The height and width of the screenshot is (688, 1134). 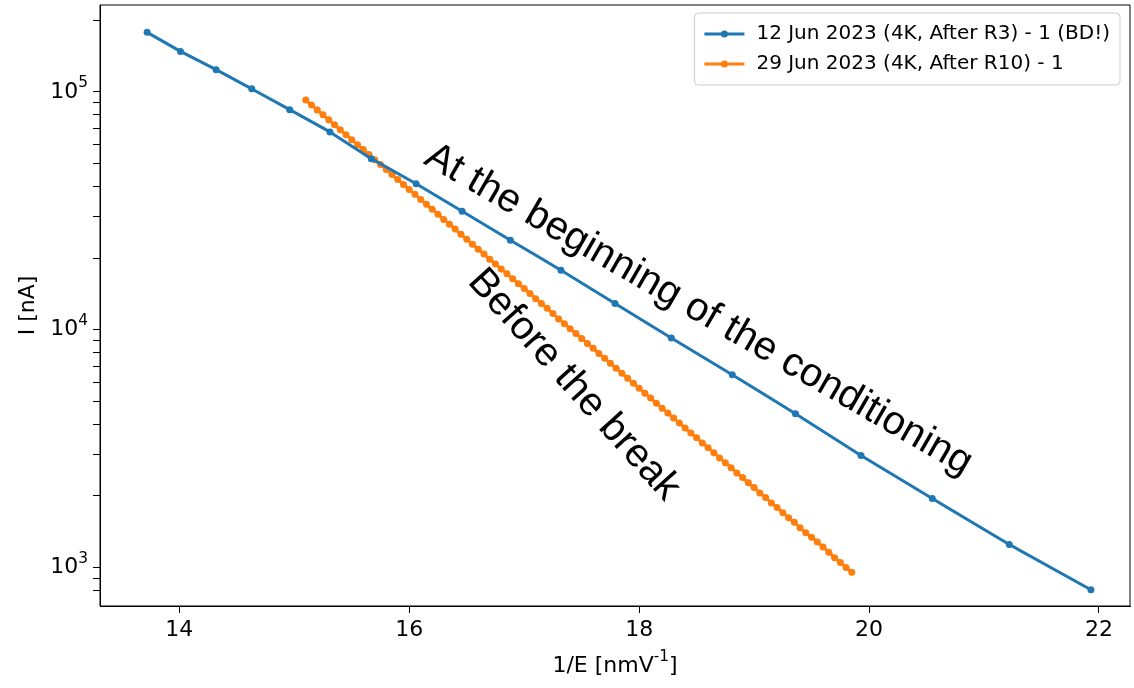 What do you see at coordinates (910, 62) in the screenshot?
I see `legend-label: 29 Jun 2023 (4K, After R10) - 1` at bounding box center [910, 62].